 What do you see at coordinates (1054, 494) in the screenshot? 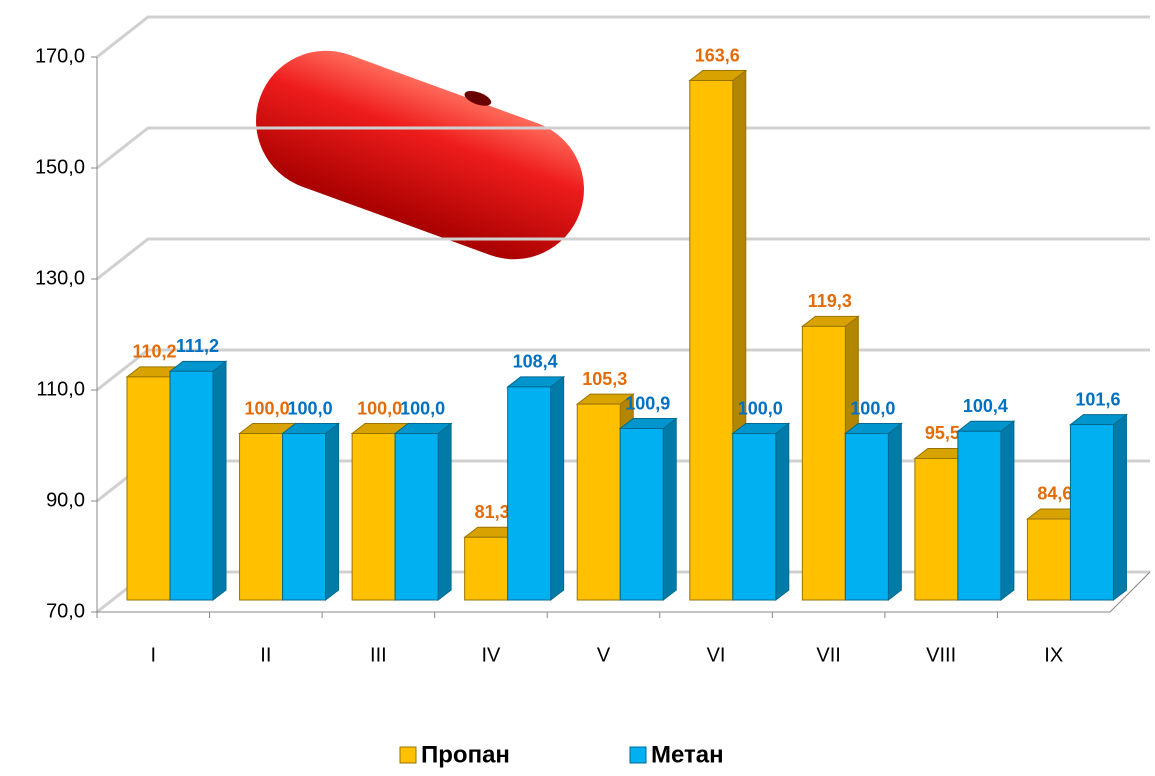
I see `value-label: 84,6` at bounding box center [1054, 494].